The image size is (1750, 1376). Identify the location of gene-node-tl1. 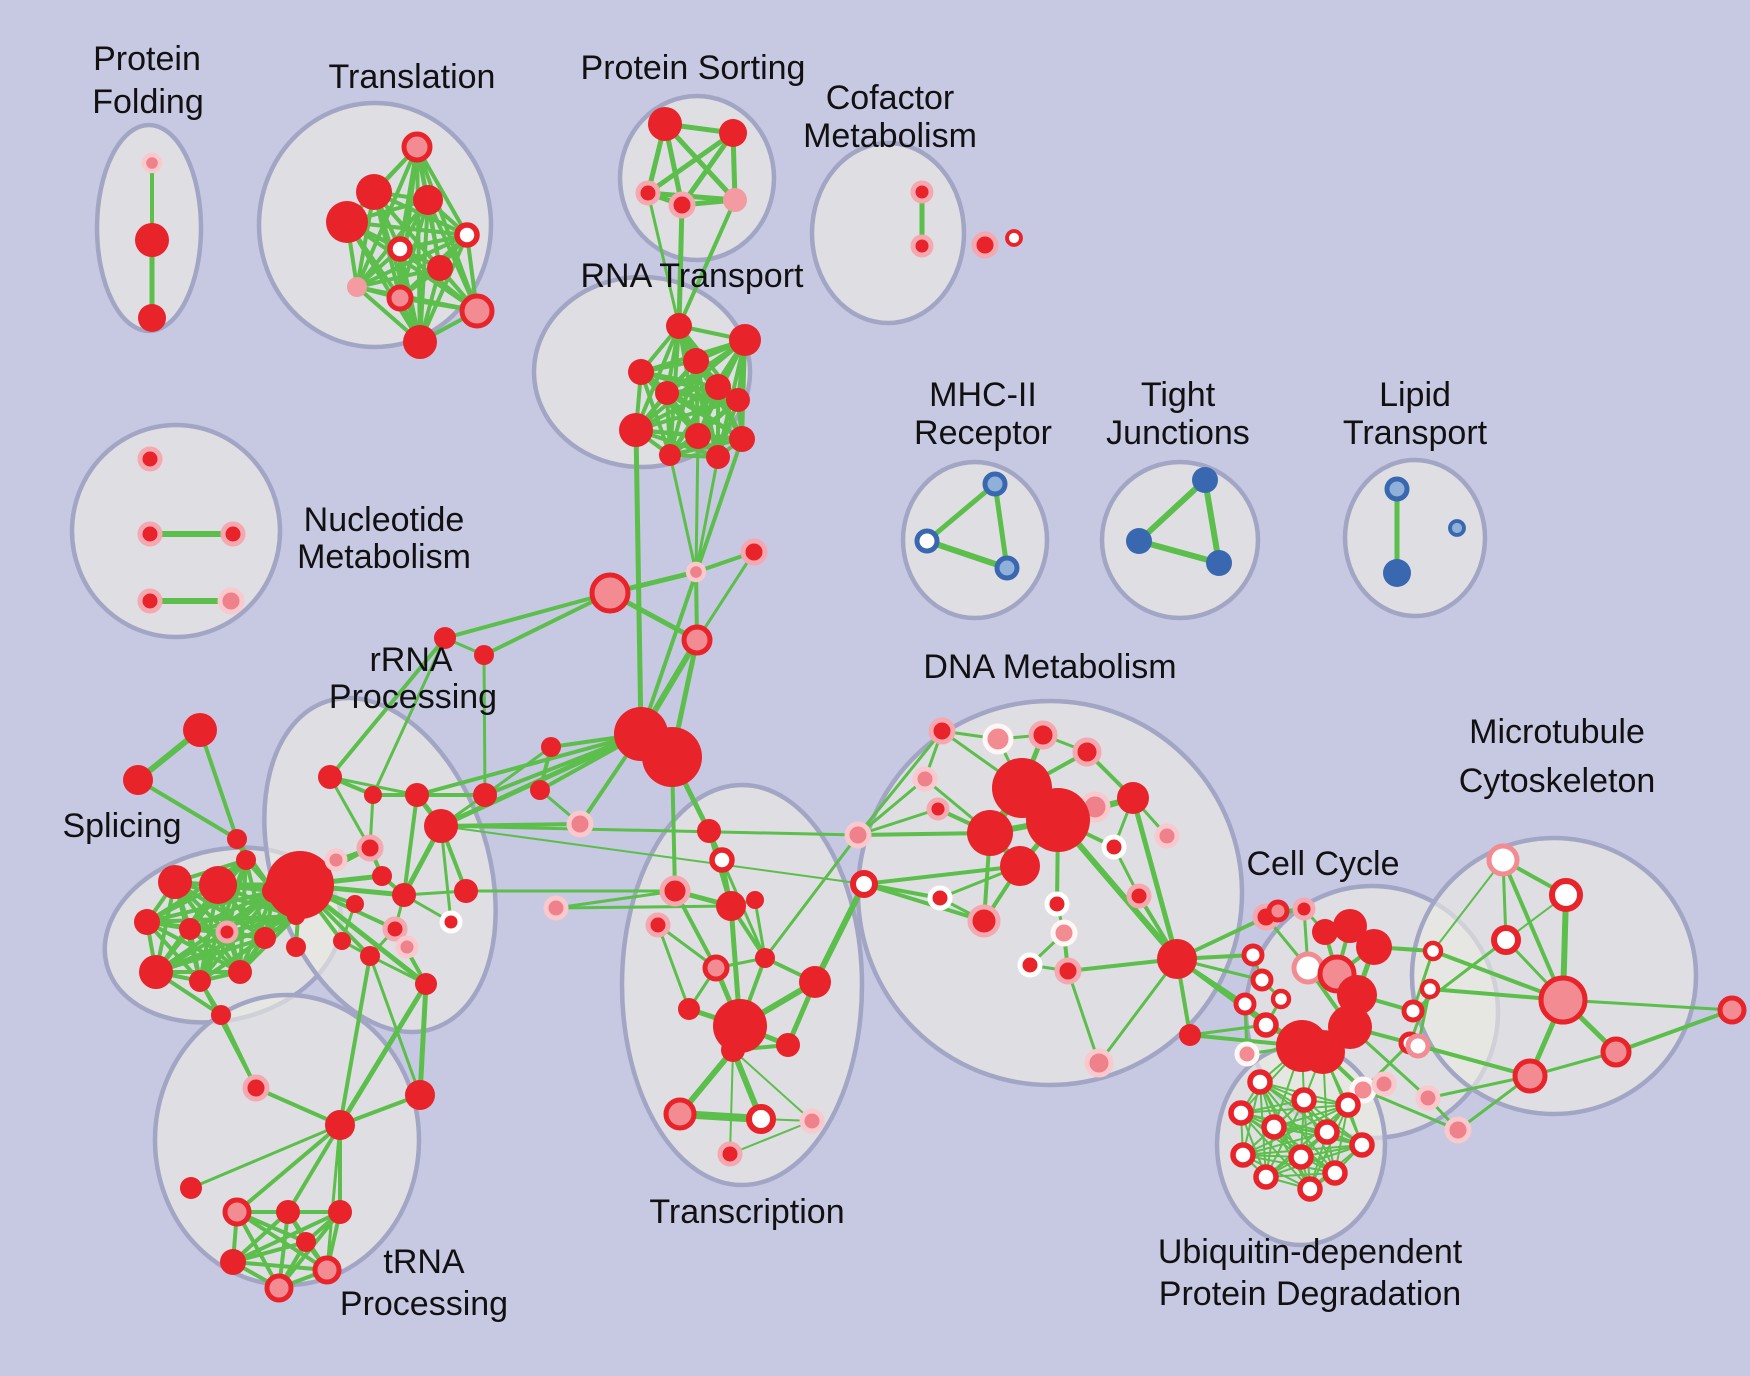
(417, 147).